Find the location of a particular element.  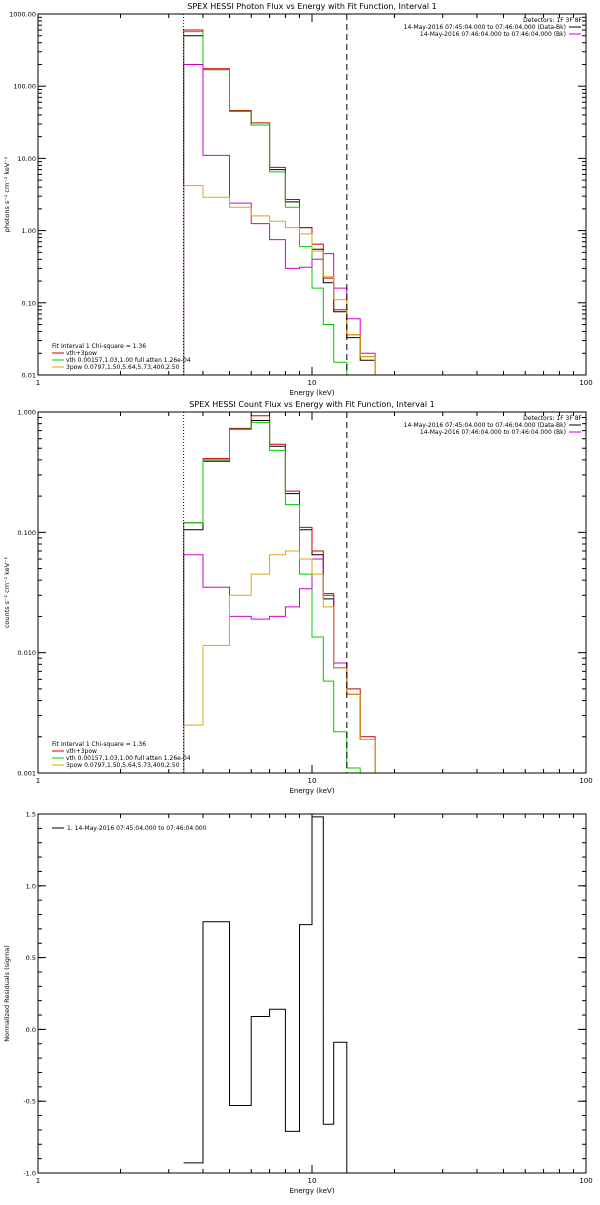

y-axis-label: photons s⁻¹ cm⁻² keV⁻¹ is located at coordinates (7, 194).